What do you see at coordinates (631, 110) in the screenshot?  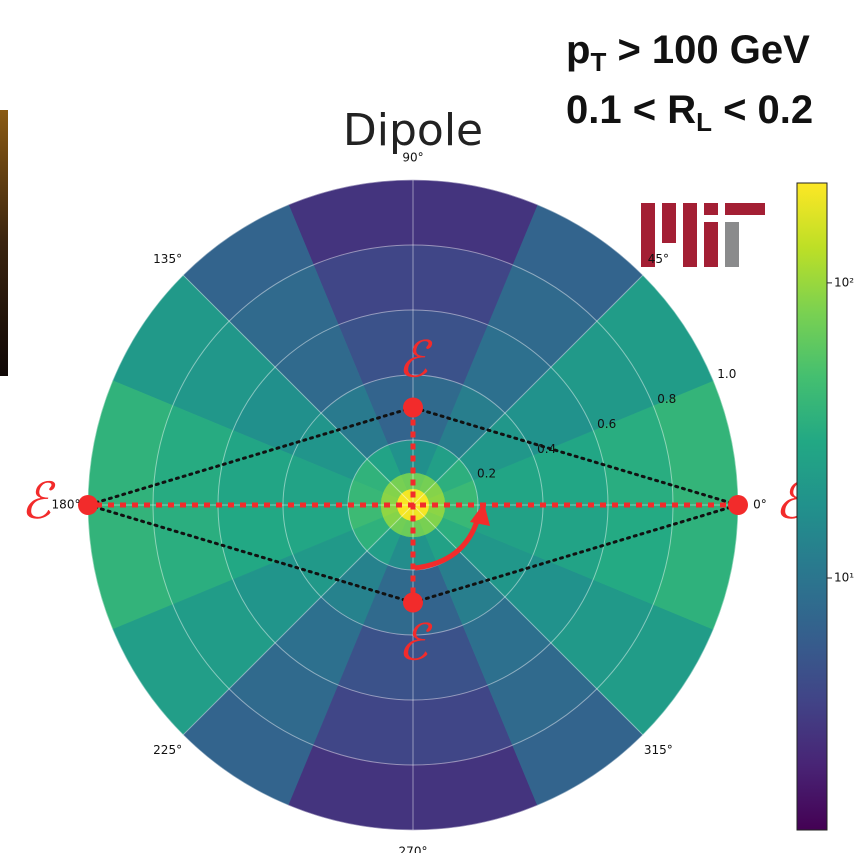 I see `annotation-main: 0.1 < R` at bounding box center [631, 110].